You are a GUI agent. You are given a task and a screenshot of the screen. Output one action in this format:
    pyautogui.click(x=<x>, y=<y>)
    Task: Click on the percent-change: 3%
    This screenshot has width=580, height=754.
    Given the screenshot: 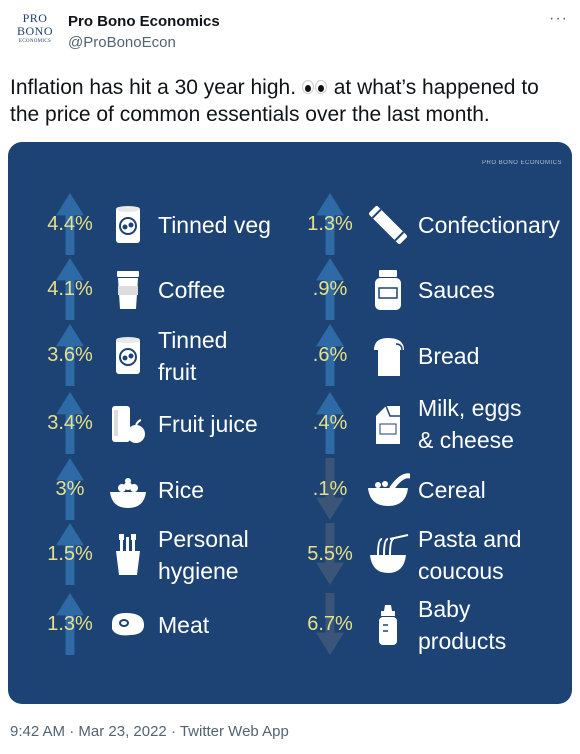 What is the action you would take?
    pyautogui.click(x=70, y=489)
    